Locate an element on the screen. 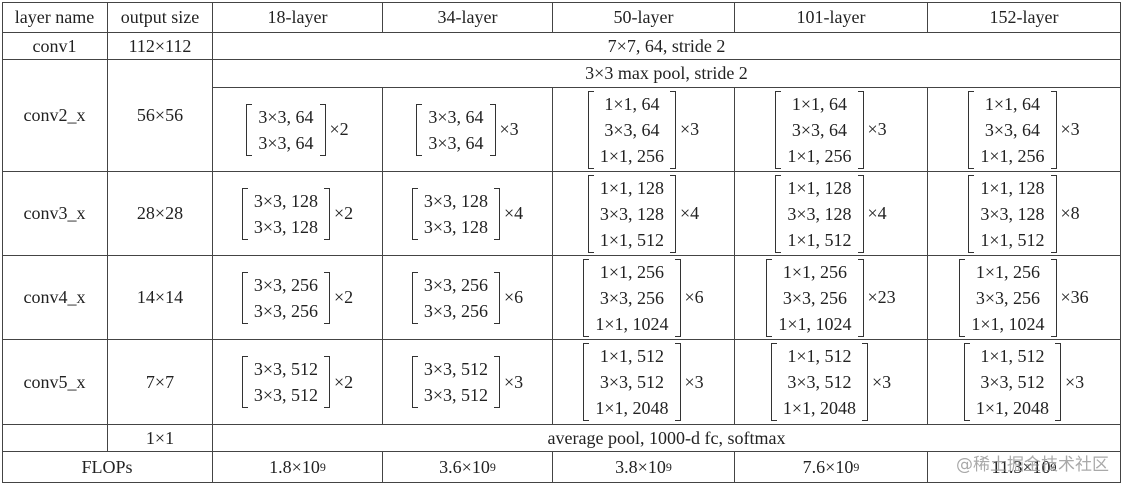  block-cell: 3×3, 64 3×3, 64 ×3 is located at coordinates (468, 130).